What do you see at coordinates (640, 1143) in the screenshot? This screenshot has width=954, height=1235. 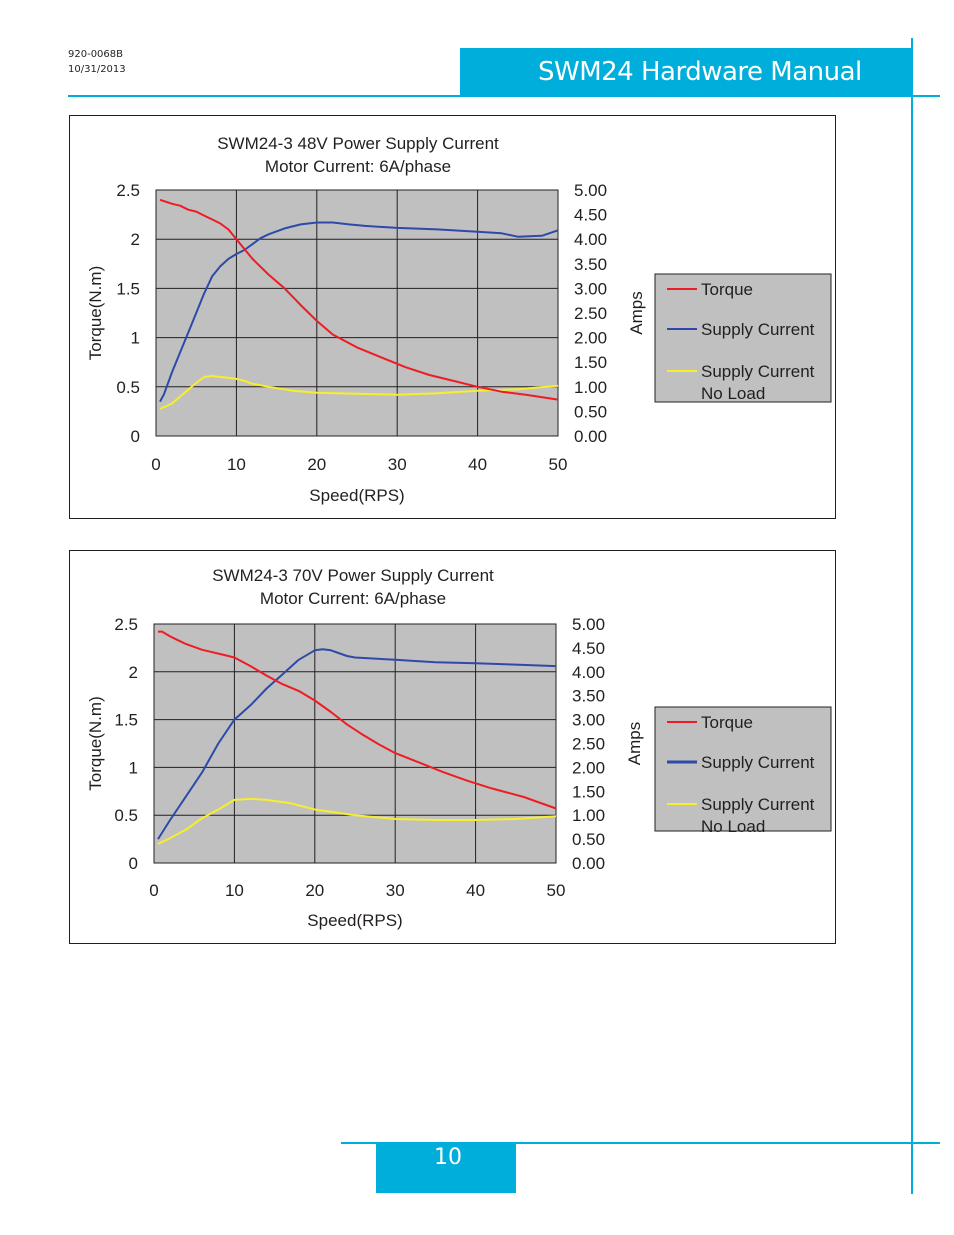 I see `footer-rule` at bounding box center [640, 1143].